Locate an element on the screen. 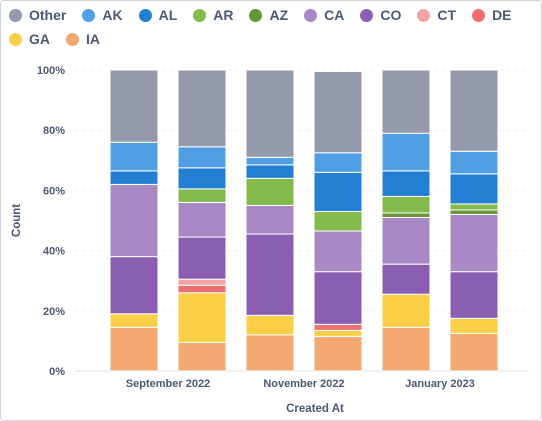 Image resolution: width=542 pixels, height=421 pixels. legend-item-ga: GA is located at coordinates (29, 39).